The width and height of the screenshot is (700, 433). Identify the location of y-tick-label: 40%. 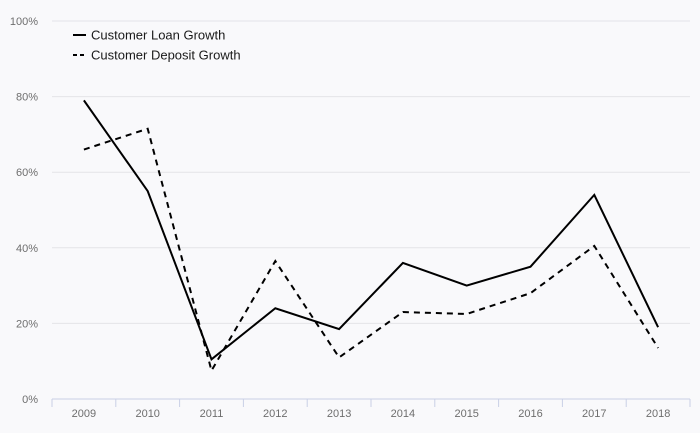
(27, 249).